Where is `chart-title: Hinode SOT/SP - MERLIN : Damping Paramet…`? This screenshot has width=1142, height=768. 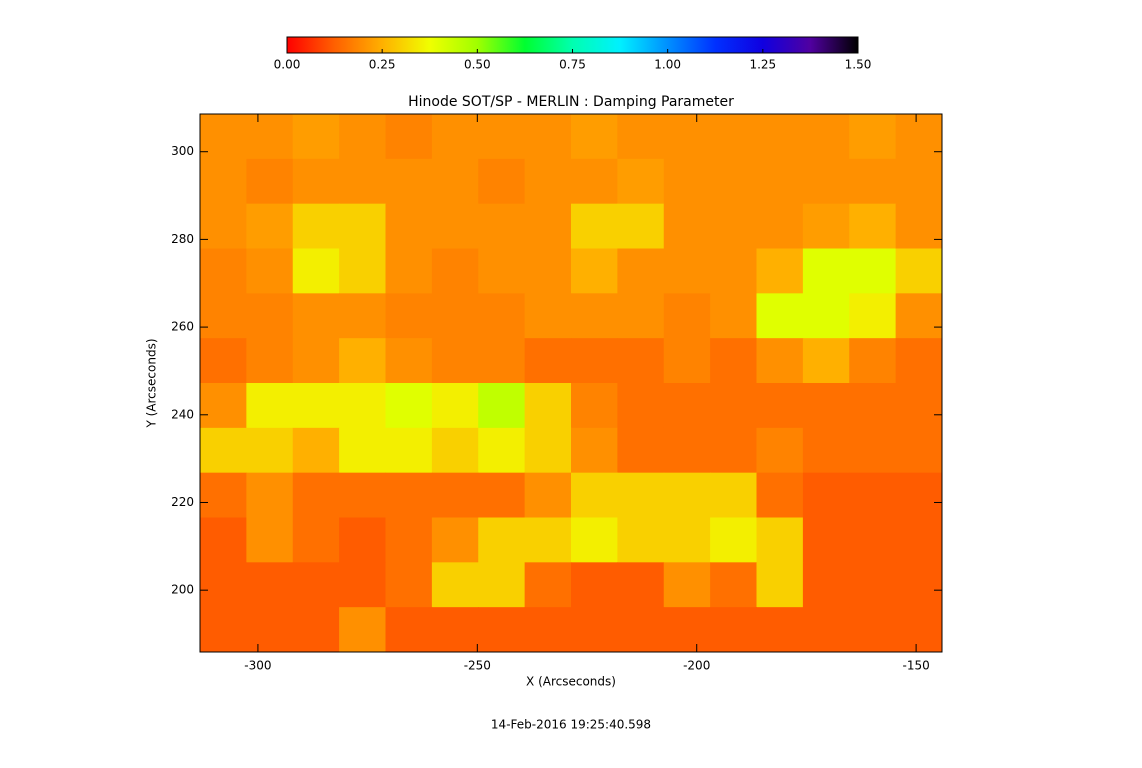 chart-title: Hinode SOT/SP - MERLIN : Damping Paramet… is located at coordinates (571, 102).